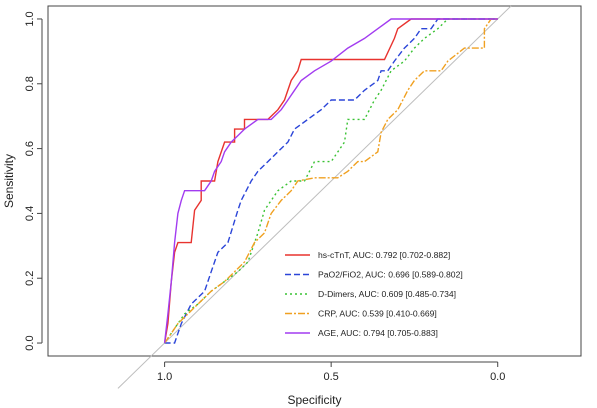 Image resolution: width=597 pixels, height=408 pixels. Describe the element at coordinates (387, 294) in the screenshot. I see `legend-label: D-Dimers, AUC: 0.609 [0.485-0.734]` at that location.